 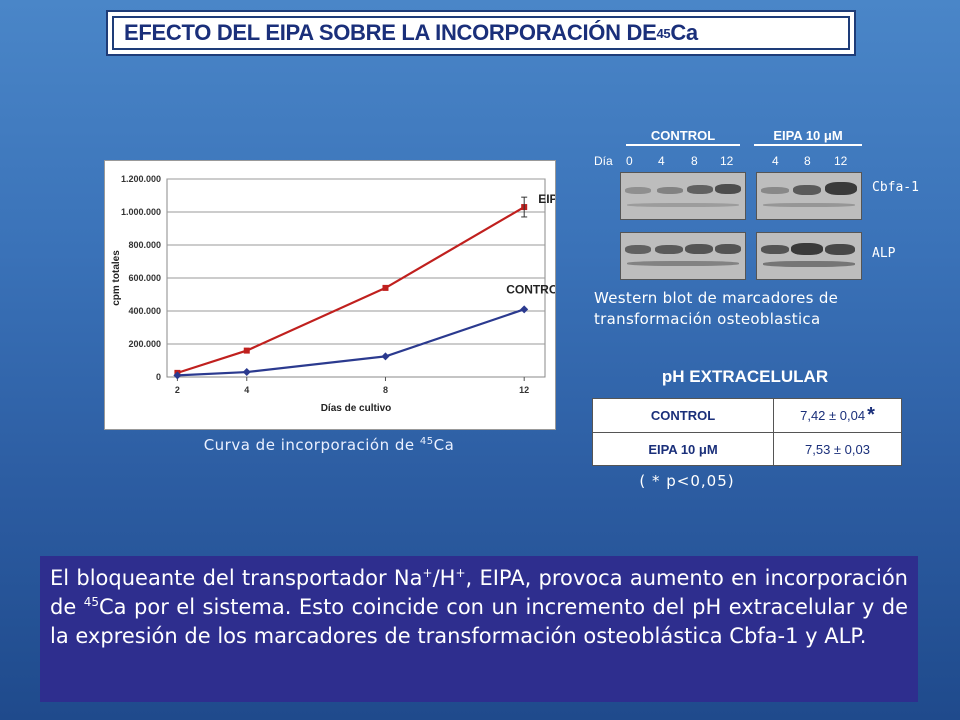 I want to click on ph-row-value: 7,53 ± 0,03, so click(x=837, y=449).